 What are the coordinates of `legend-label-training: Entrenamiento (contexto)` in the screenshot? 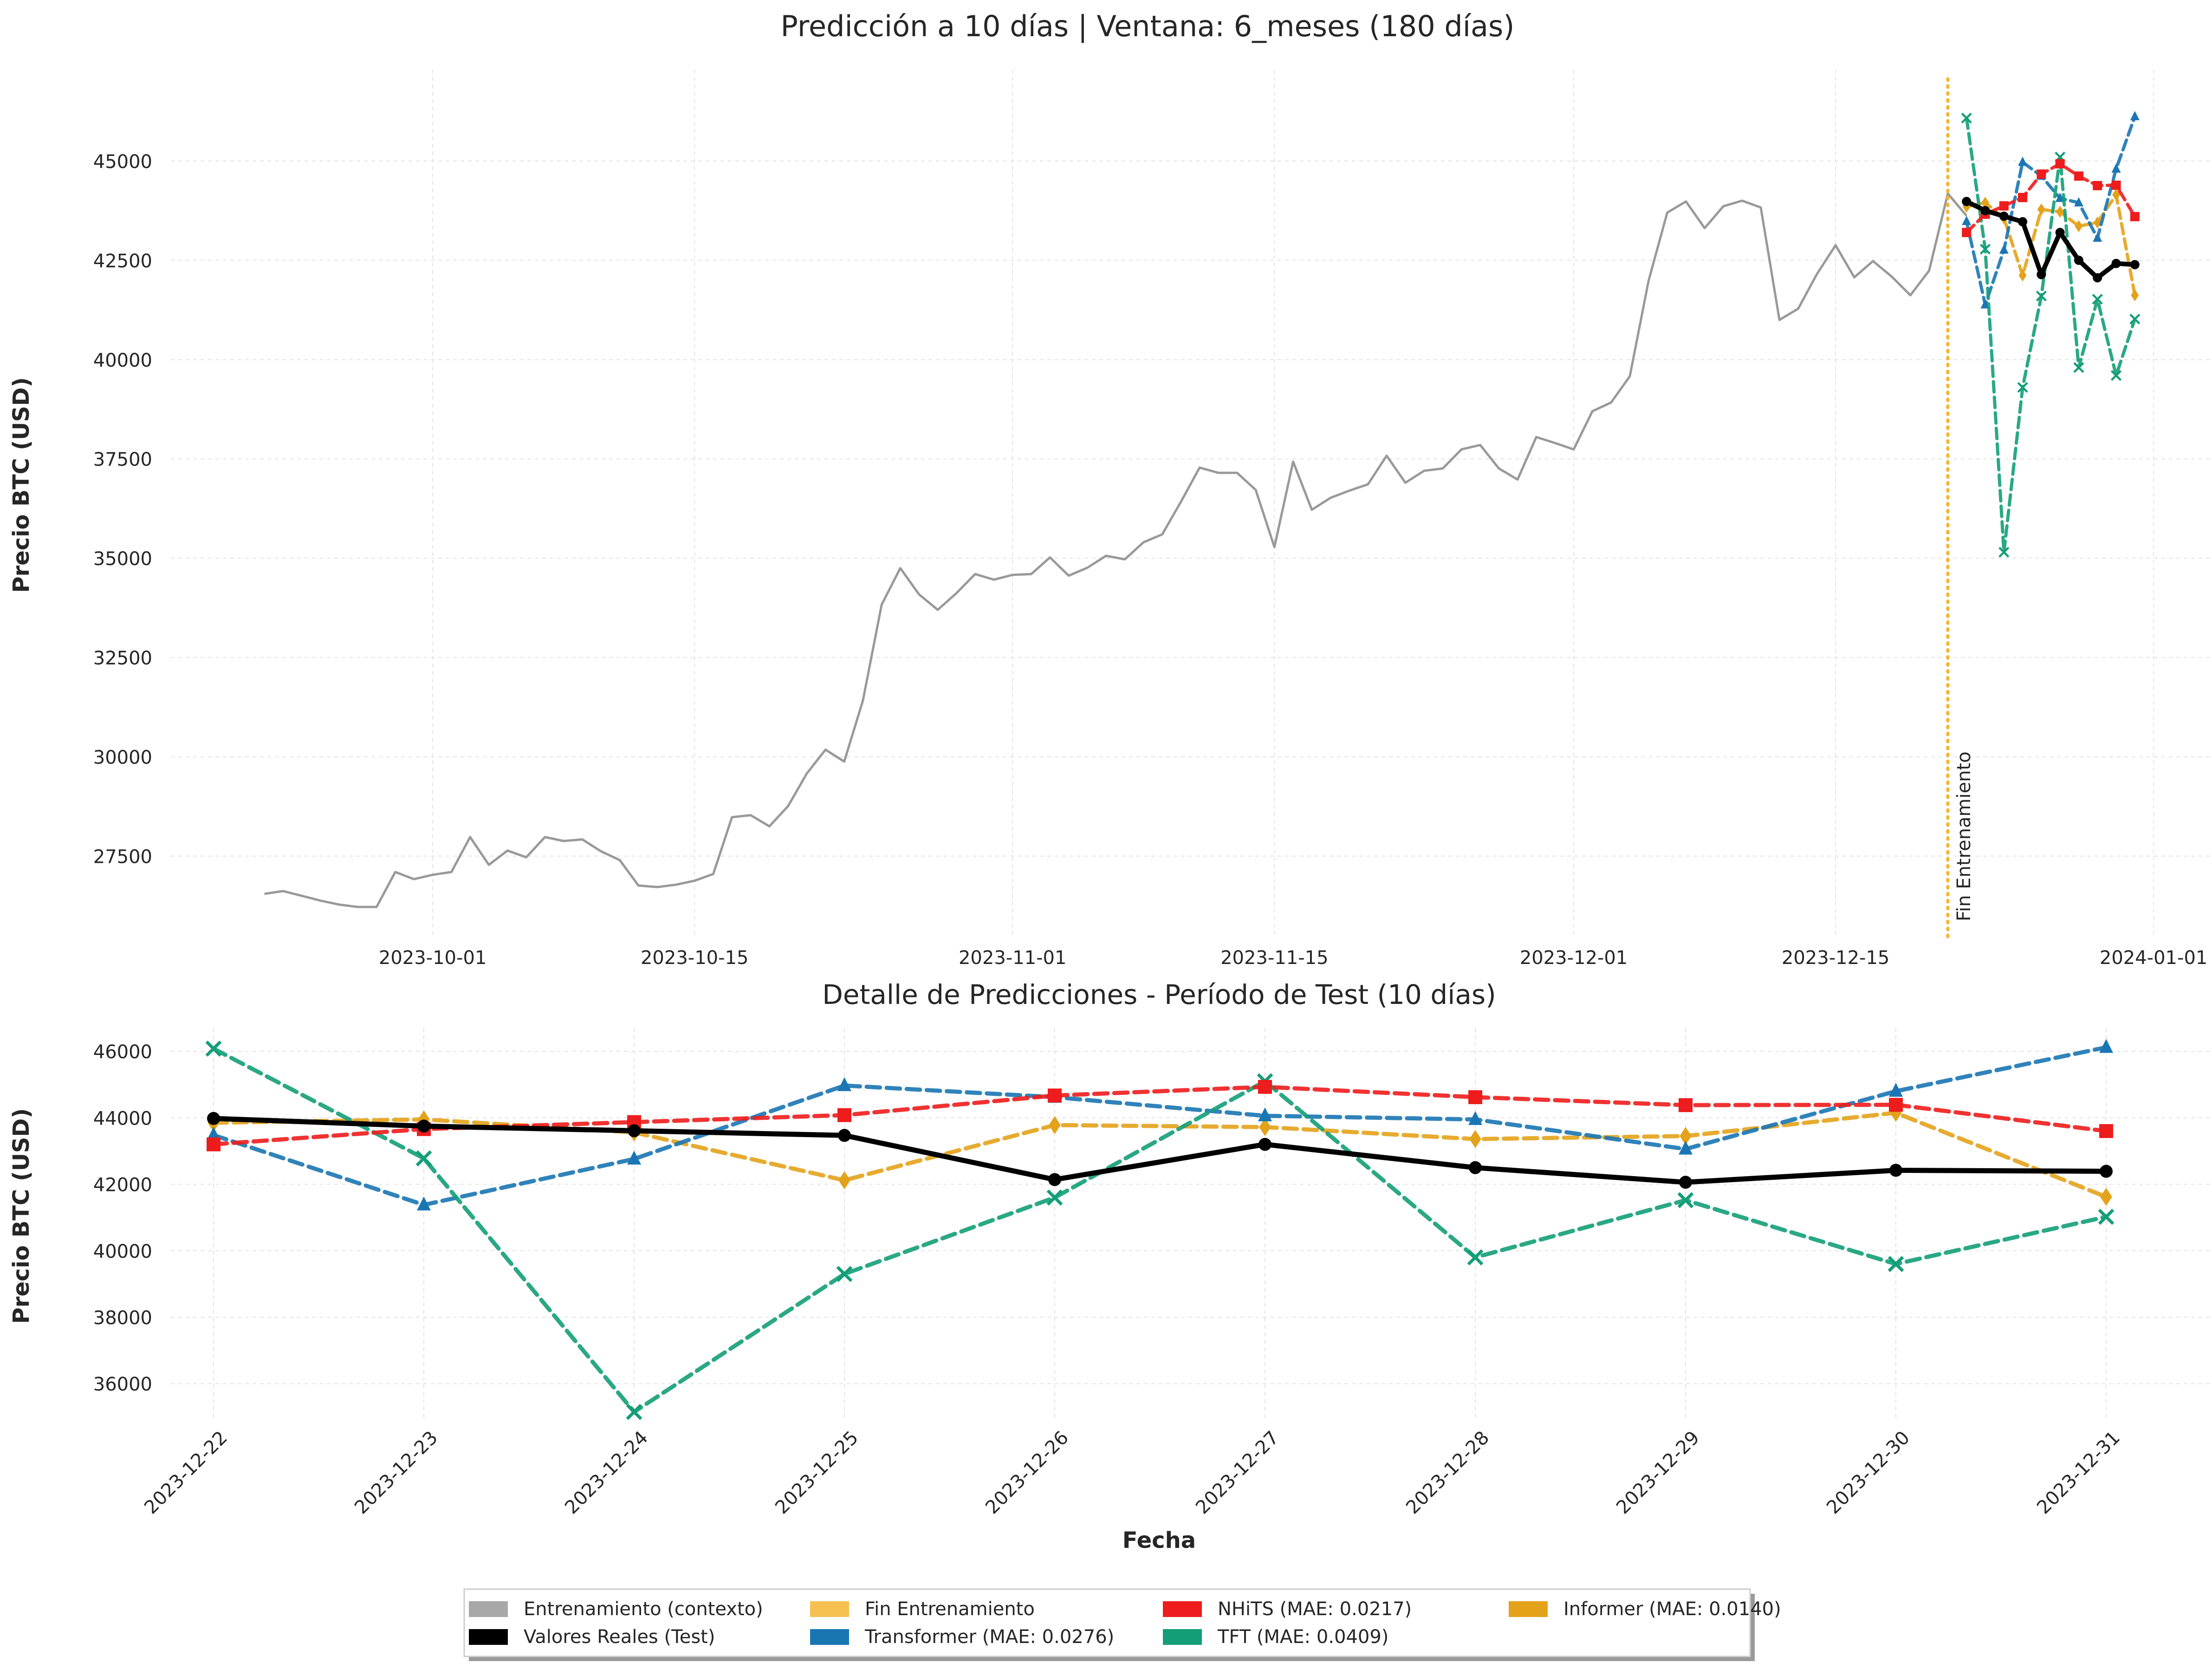 It's located at (643, 1609).